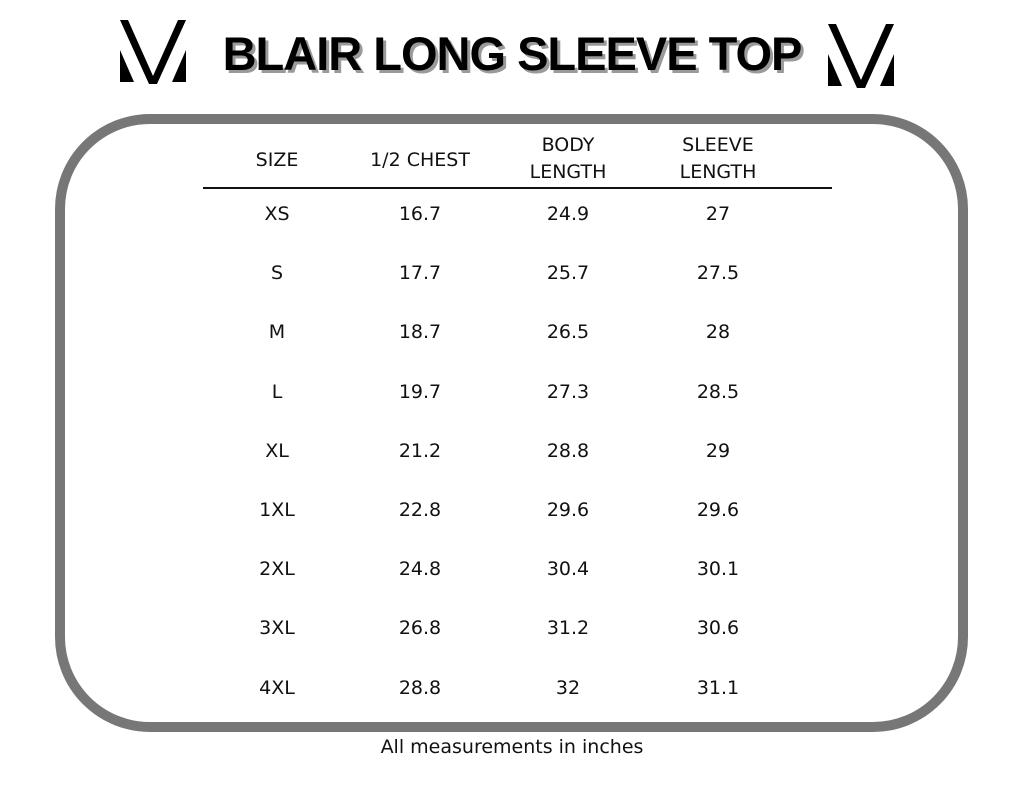  What do you see at coordinates (568, 687) in the screenshot?
I see `cell-body-length: 32` at bounding box center [568, 687].